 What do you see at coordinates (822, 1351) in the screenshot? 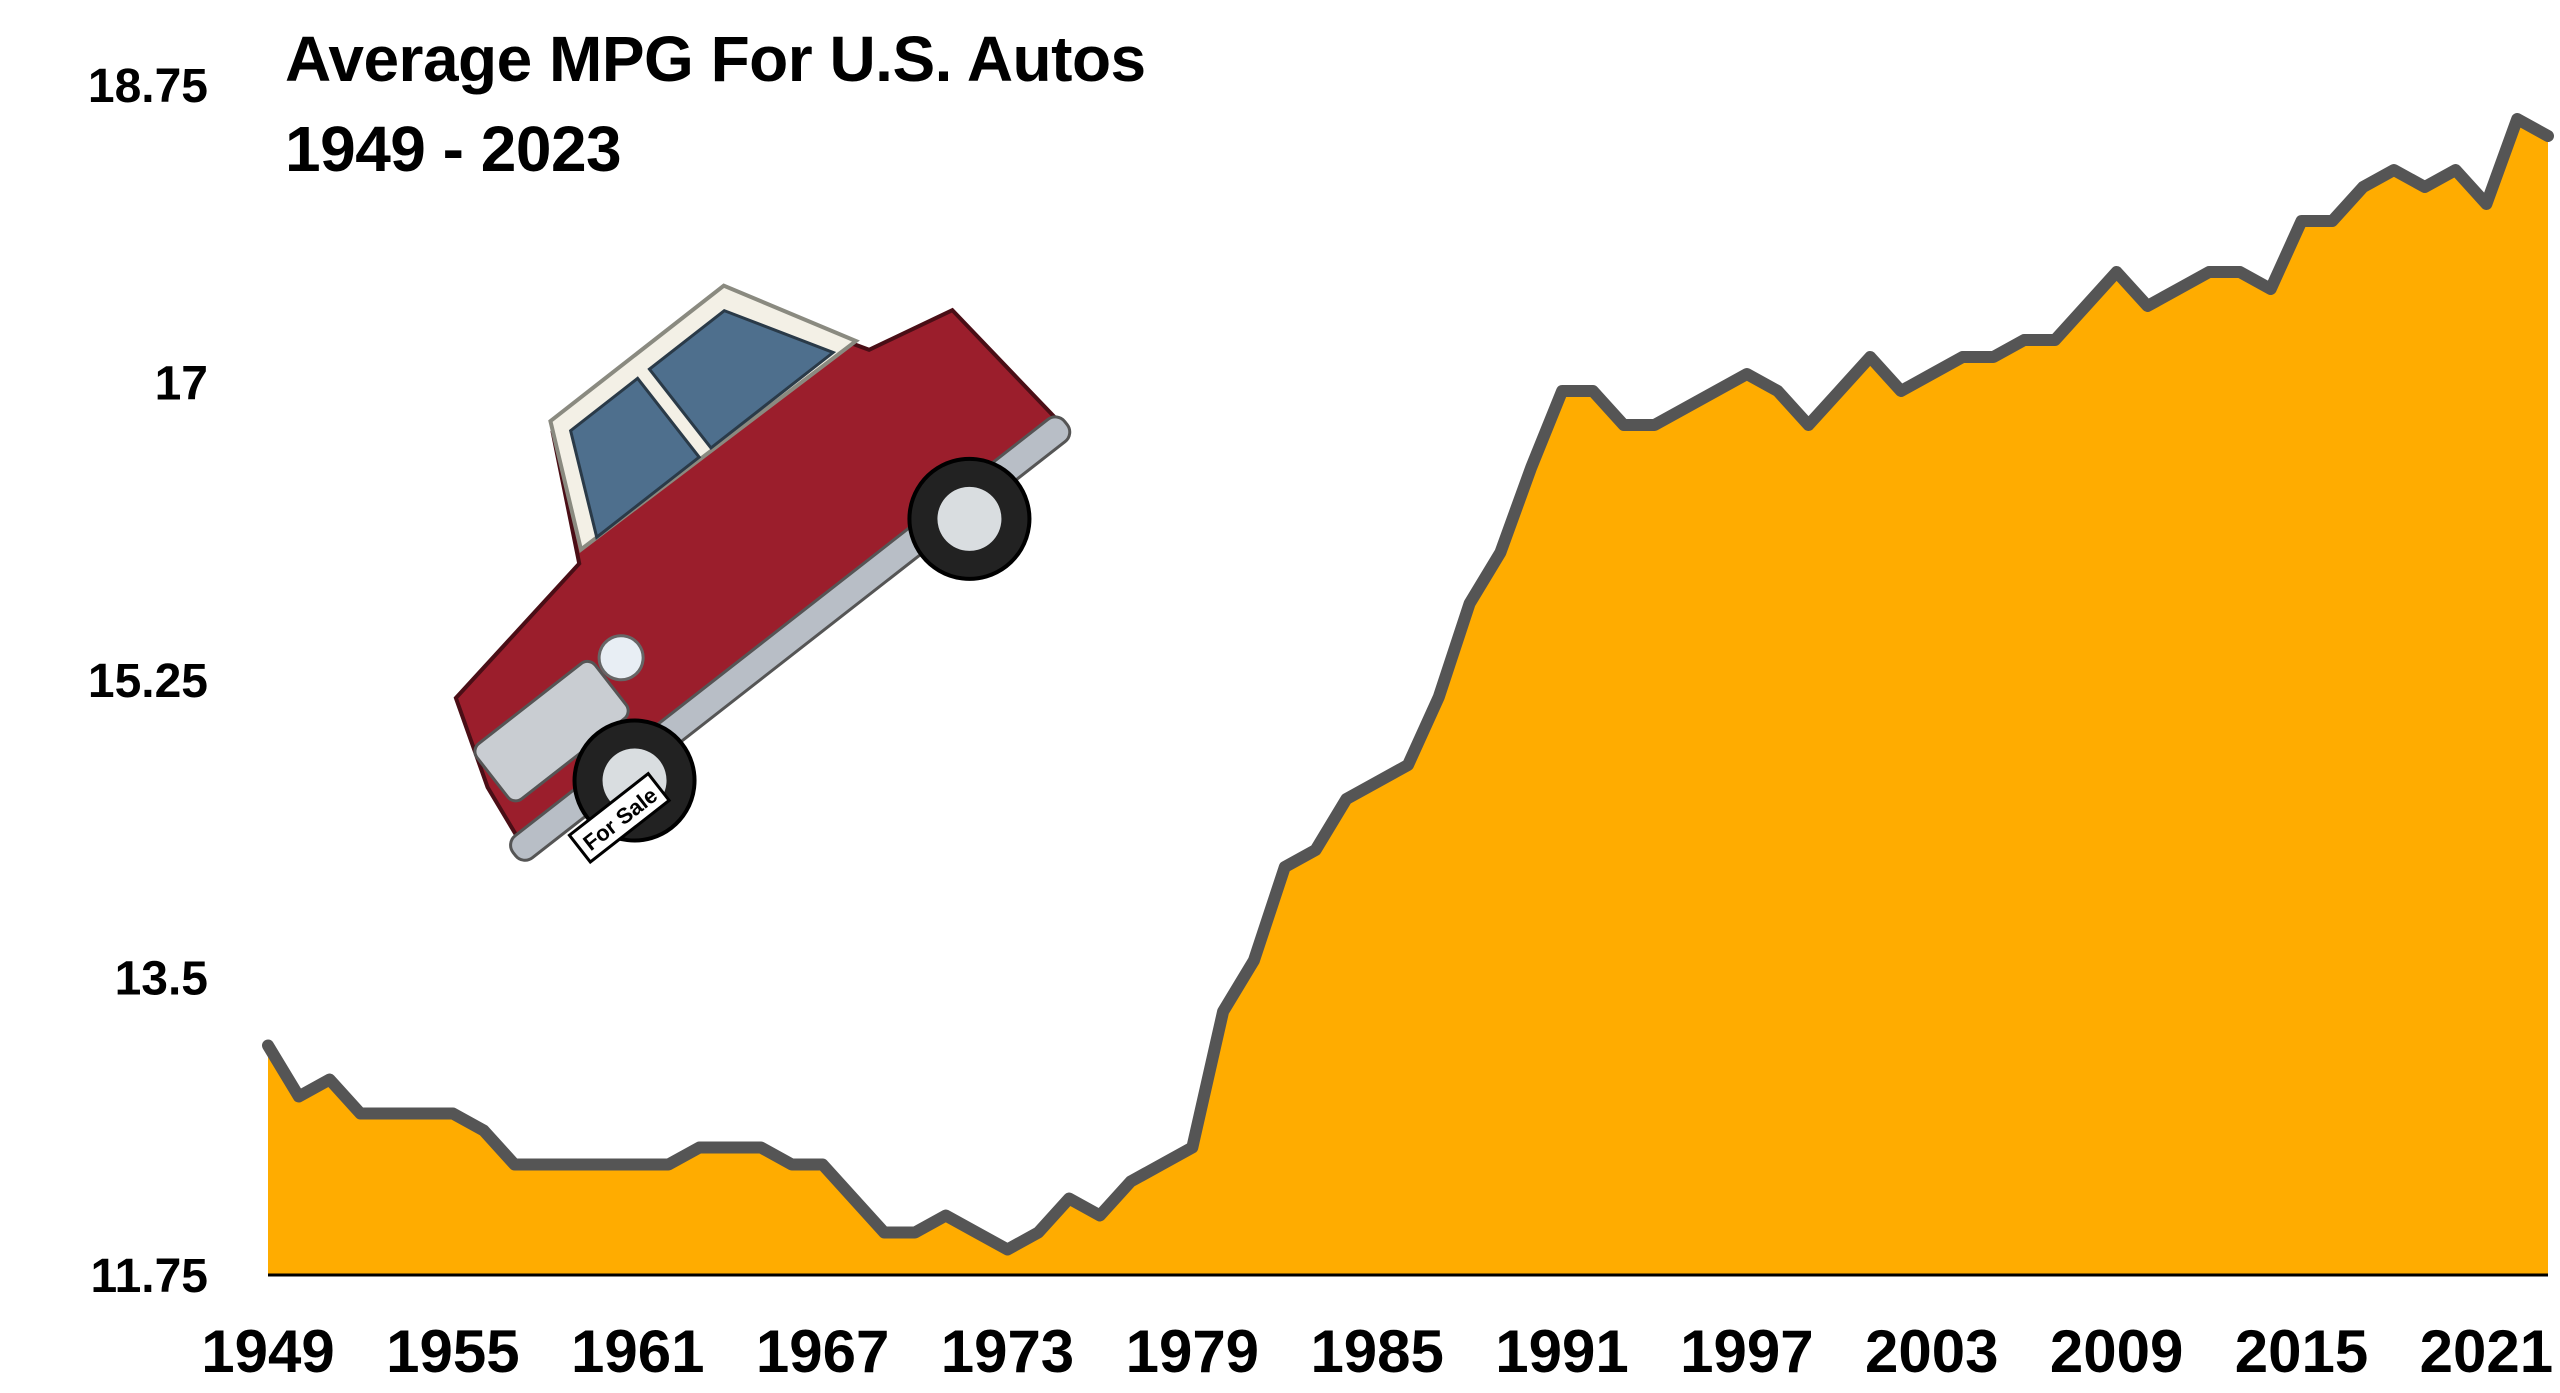
I see `x-tick-label: 1967` at bounding box center [822, 1351].